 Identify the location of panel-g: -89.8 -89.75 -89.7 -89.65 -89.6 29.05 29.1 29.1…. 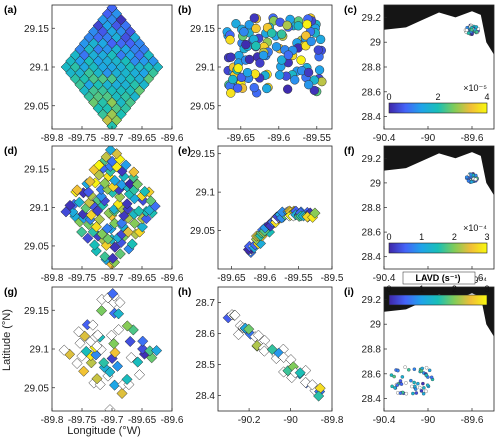
(94, 356).